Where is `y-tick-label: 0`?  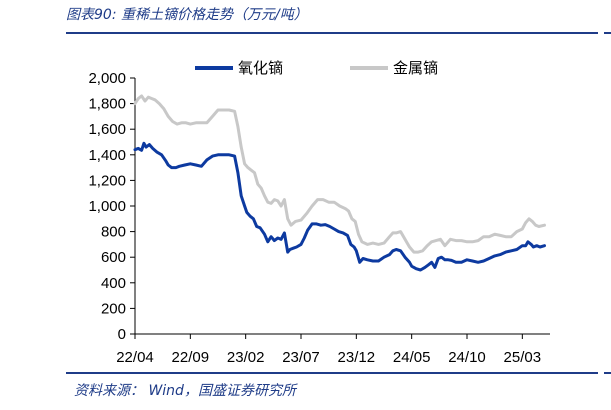 y-tick-label: 0 is located at coordinates (122, 334).